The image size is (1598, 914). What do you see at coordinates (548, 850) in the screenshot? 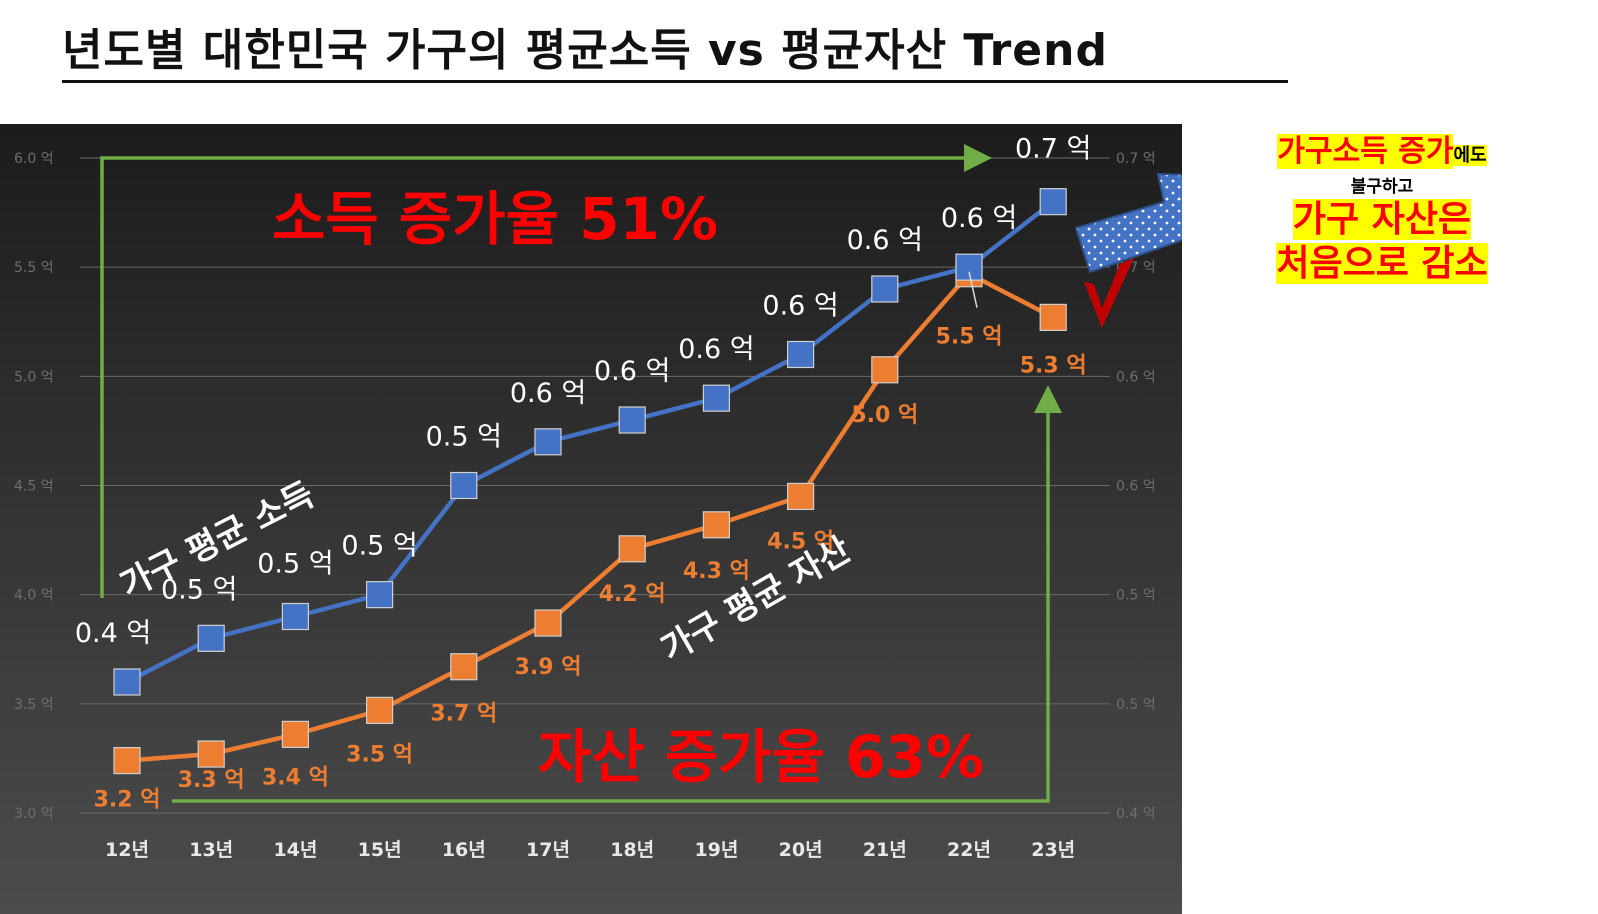
I see `x-axis-tick-label: 17년` at bounding box center [548, 850].